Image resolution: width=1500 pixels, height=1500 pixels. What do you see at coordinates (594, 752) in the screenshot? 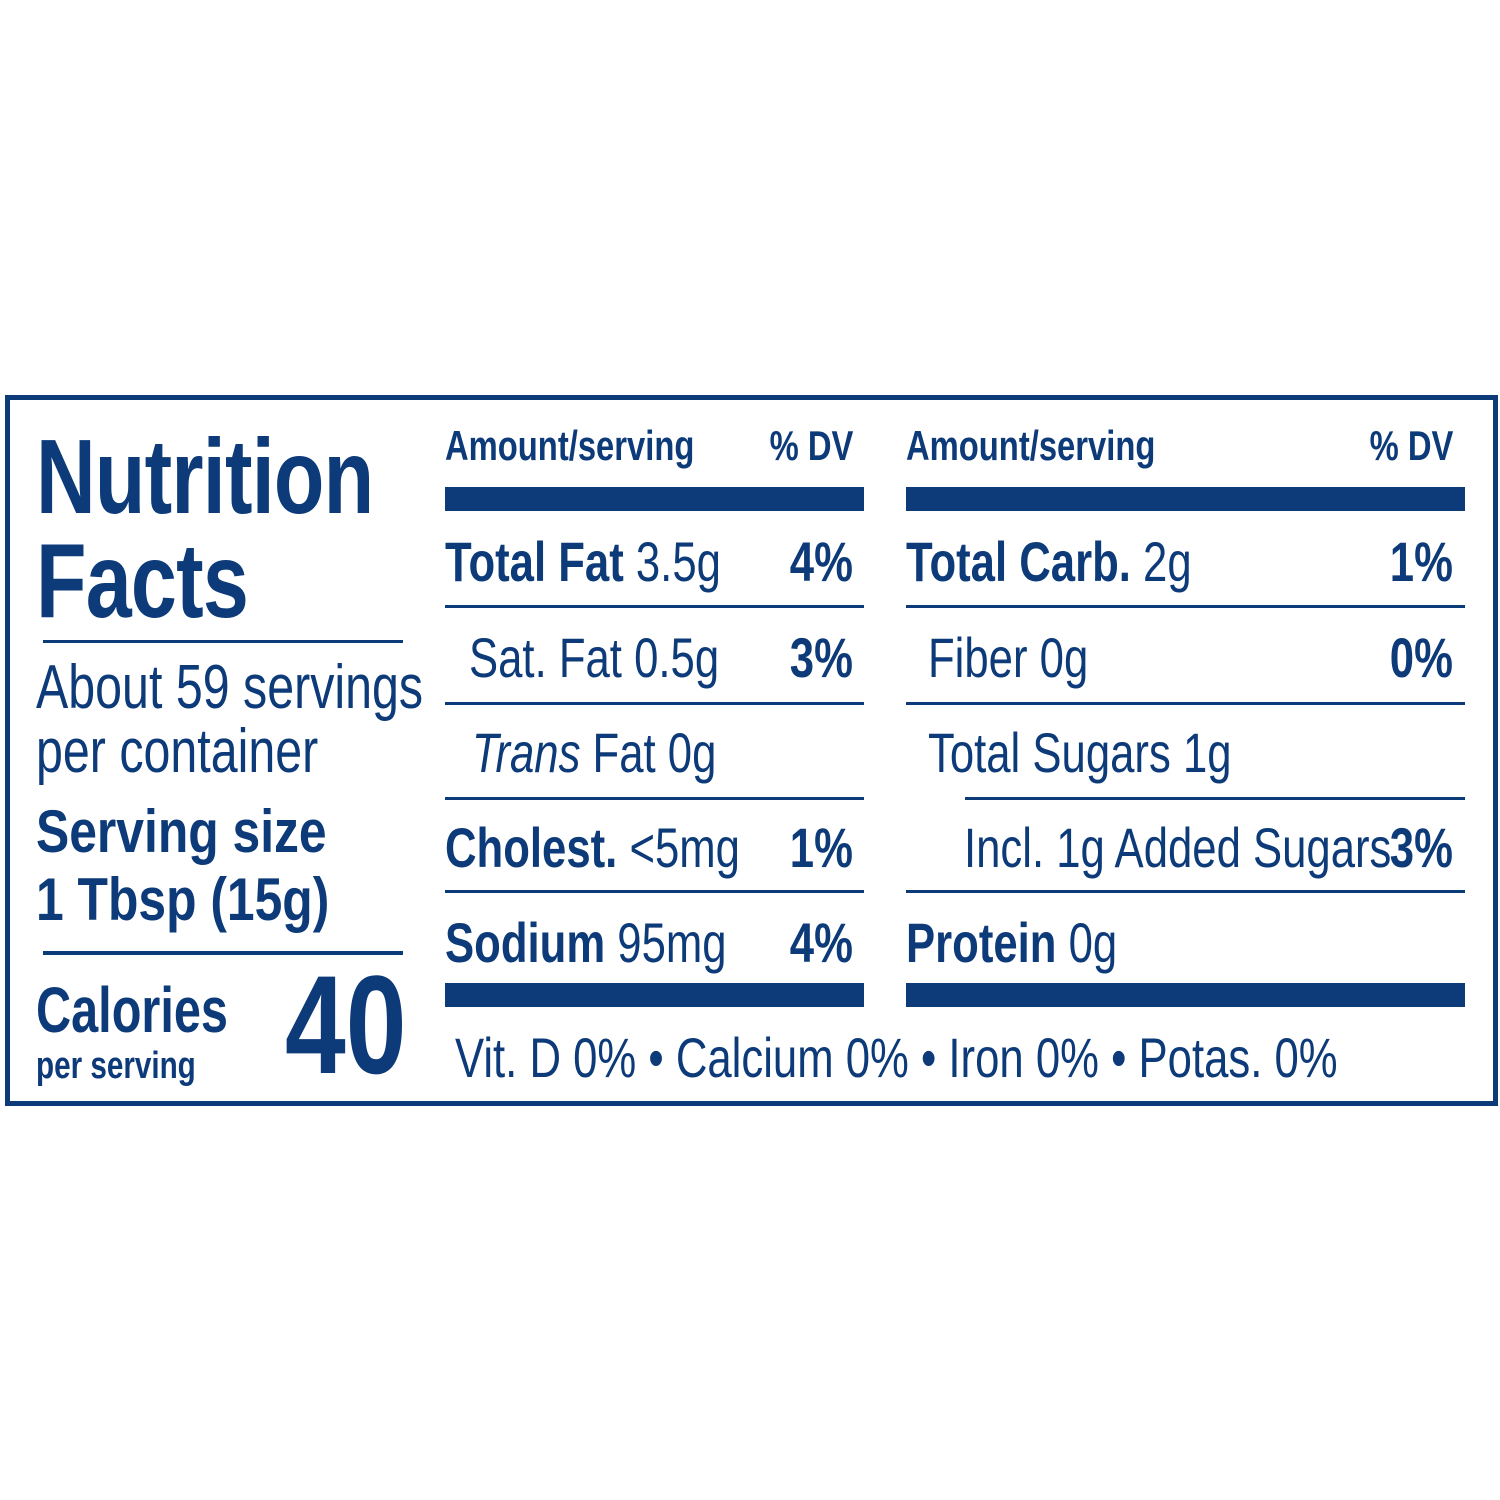
I see `left-row-trans-fat: Trans Fat 0g` at bounding box center [594, 752].